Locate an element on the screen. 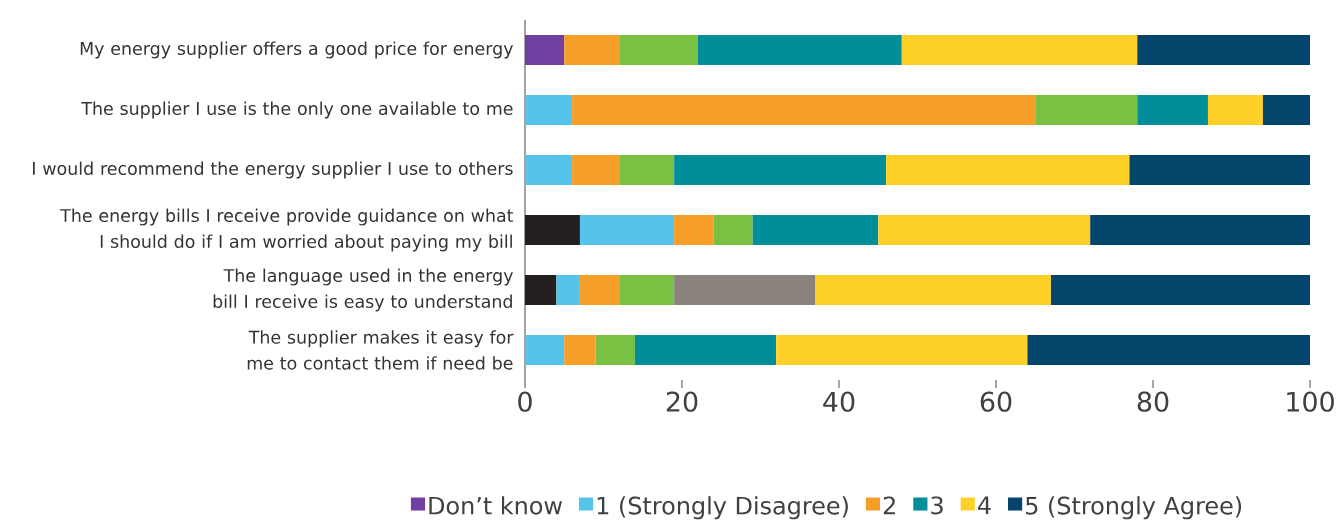  legend-label: 1 (Strongly Disagree) is located at coordinates (722, 508).